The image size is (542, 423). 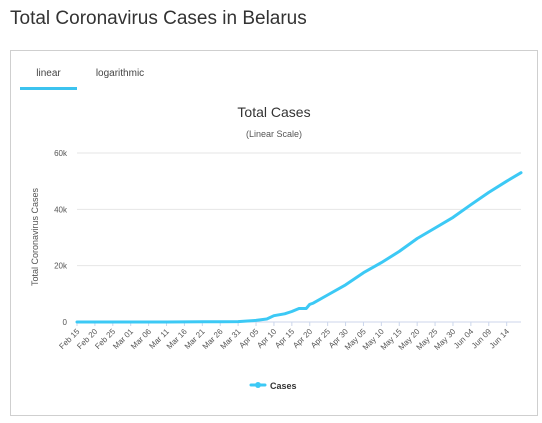 I want to click on x-tick-label: Jun 14, so click(x=500, y=339).